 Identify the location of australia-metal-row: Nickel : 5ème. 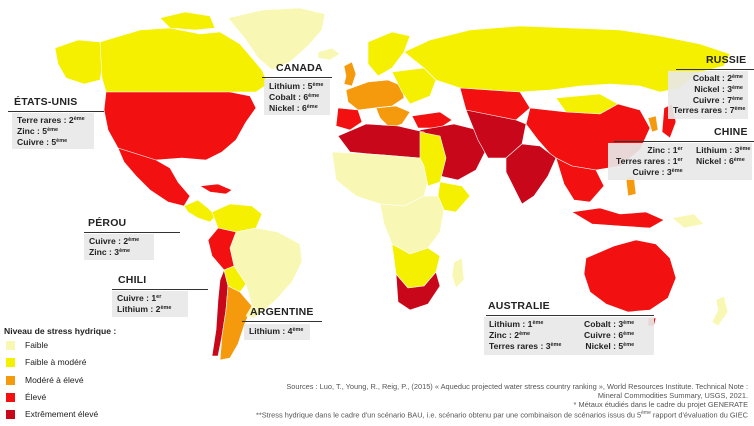
(610, 345).